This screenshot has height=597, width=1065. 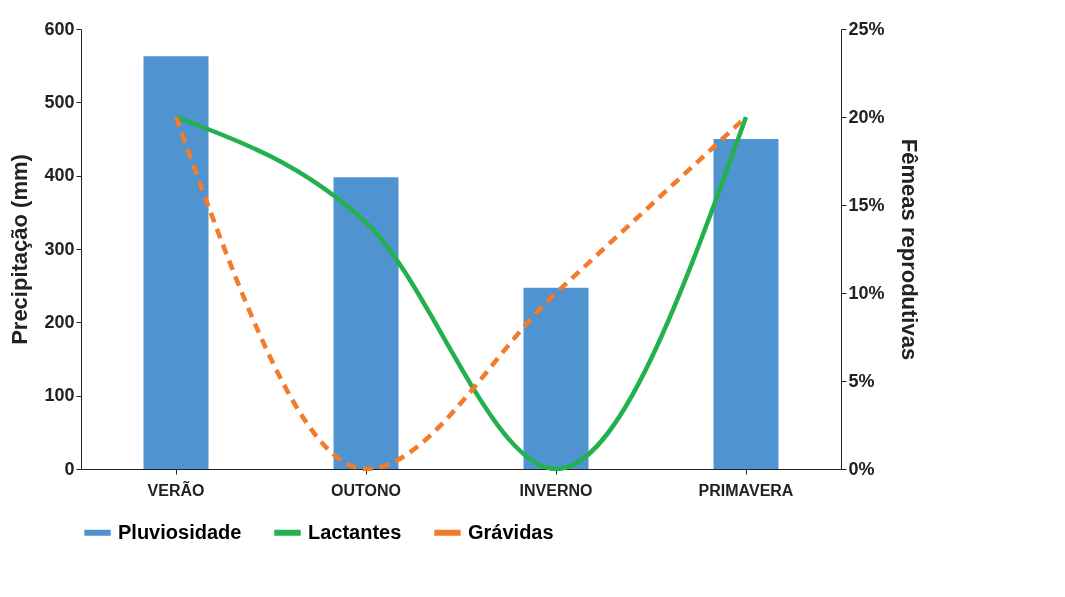 What do you see at coordinates (861, 380) in the screenshot?
I see `y2-tick-label: 5%` at bounding box center [861, 380].